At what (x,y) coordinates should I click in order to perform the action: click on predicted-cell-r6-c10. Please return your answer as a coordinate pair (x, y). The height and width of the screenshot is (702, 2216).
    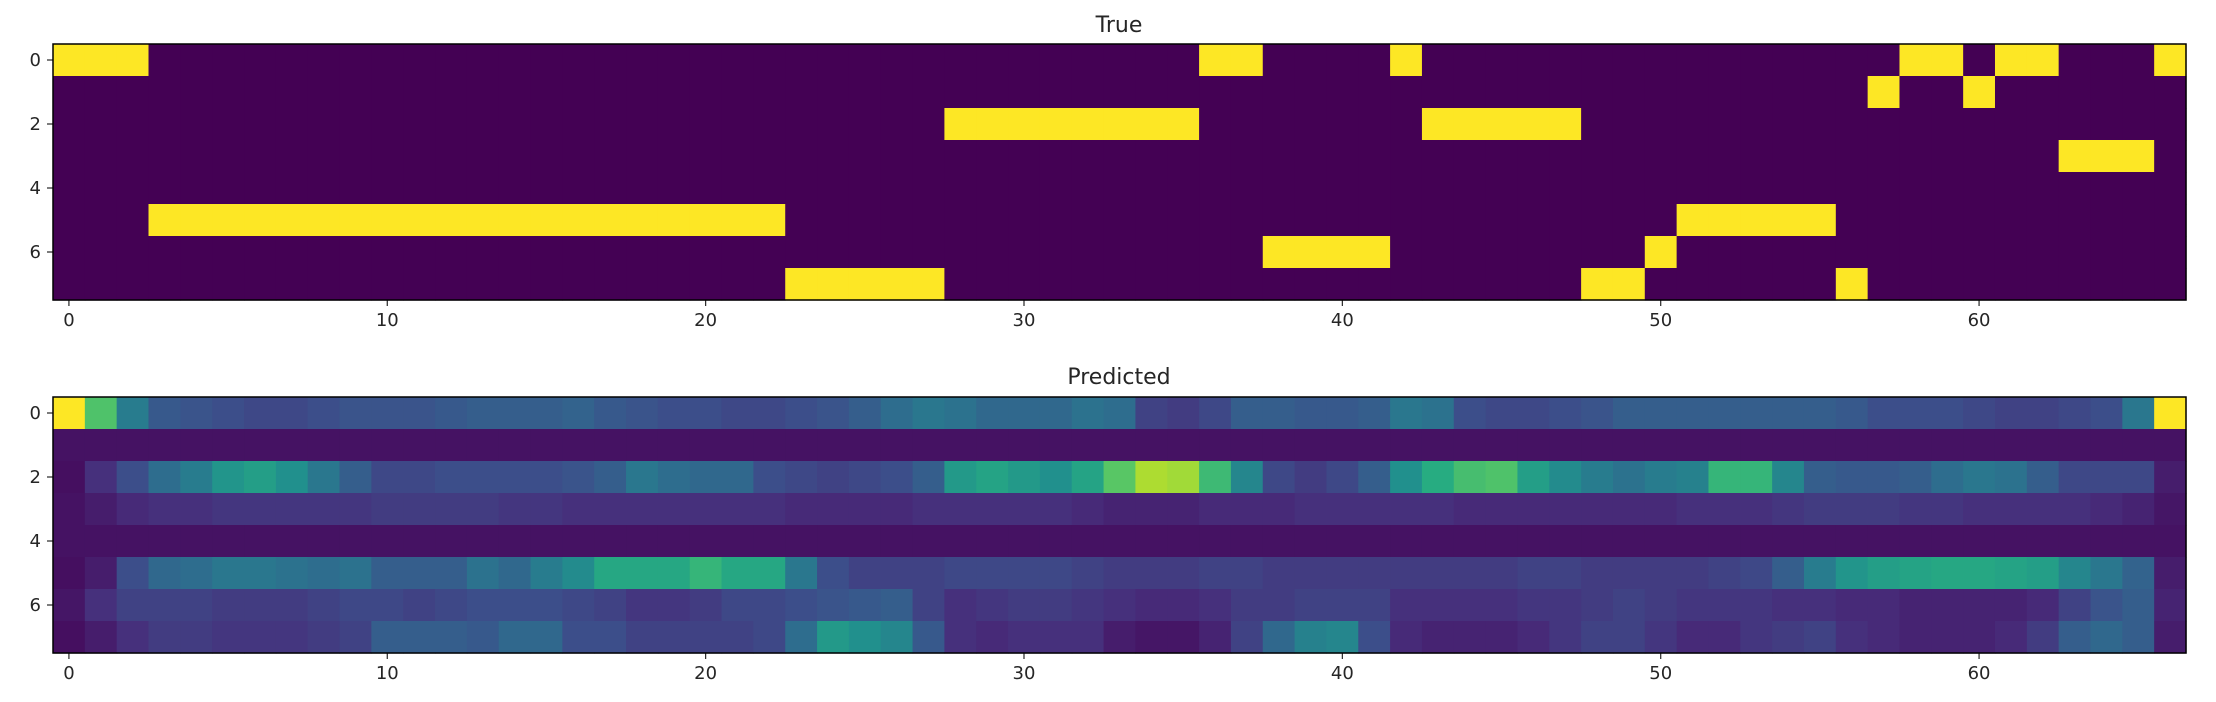
    Looking at the image, I should click on (387, 605).